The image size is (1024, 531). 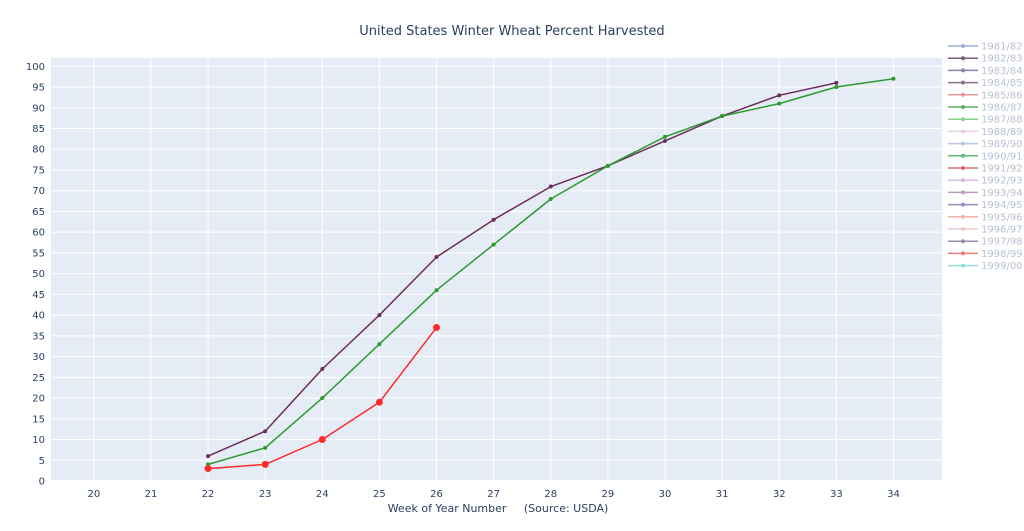 I want to click on x-axis-title: Week of Year Number (Source: USDA), so click(x=498, y=508).